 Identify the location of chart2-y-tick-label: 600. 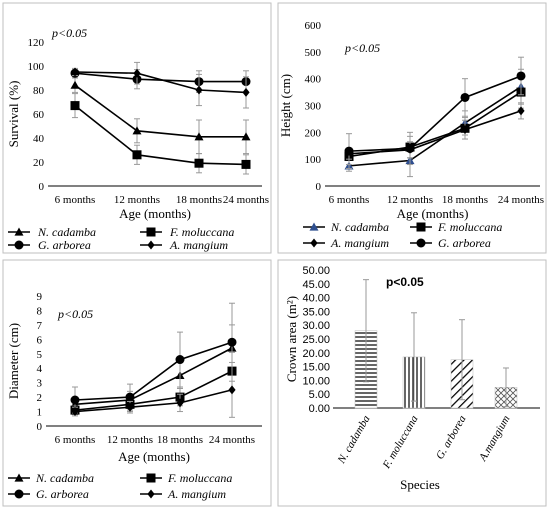
(313, 26).